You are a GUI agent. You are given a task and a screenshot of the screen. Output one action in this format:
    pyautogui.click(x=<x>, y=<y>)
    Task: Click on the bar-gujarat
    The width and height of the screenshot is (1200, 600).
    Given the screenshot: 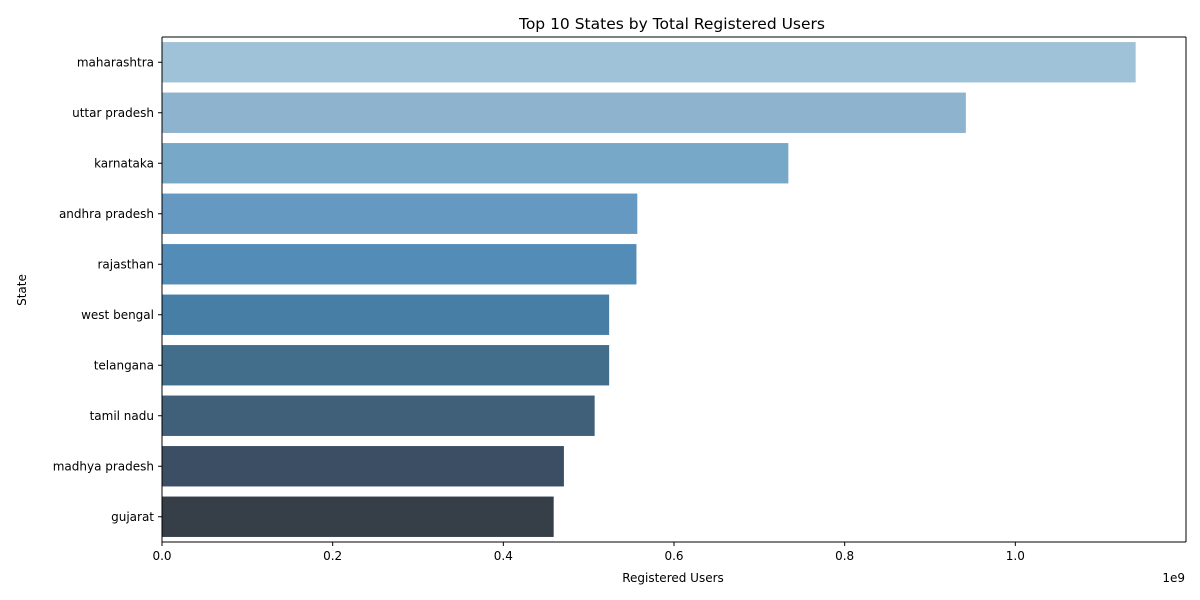 What is the action you would take?
    pyautogui.click(x=358, y=516)
    